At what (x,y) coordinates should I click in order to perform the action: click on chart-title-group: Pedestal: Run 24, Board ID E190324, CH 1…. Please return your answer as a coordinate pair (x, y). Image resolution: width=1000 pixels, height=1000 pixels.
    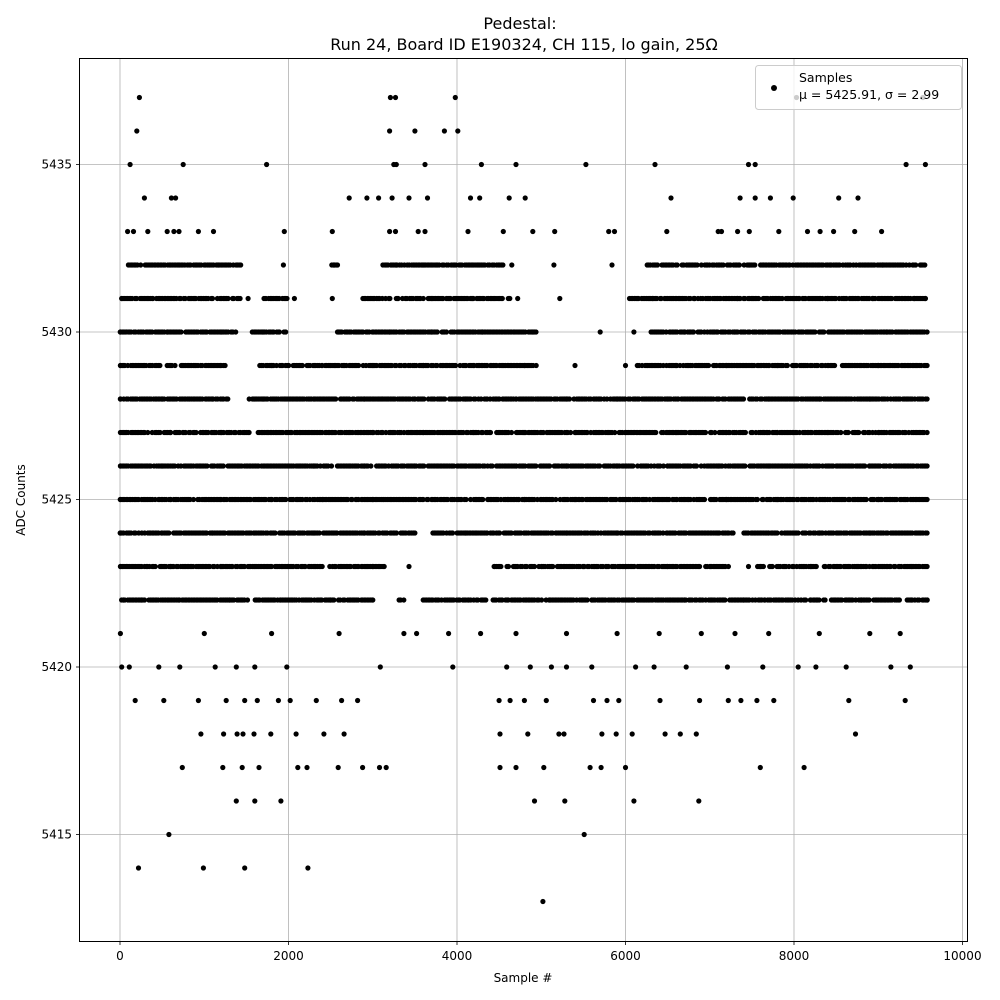
    Looking at the image, I should click on (524, 34).